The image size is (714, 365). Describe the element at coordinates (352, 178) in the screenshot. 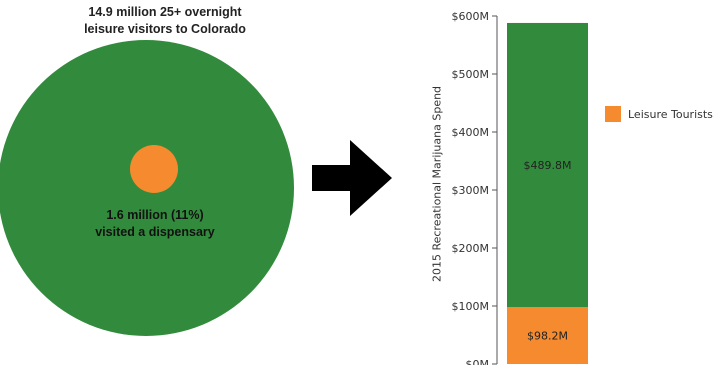

I see `arrow-right-icon` at that location.